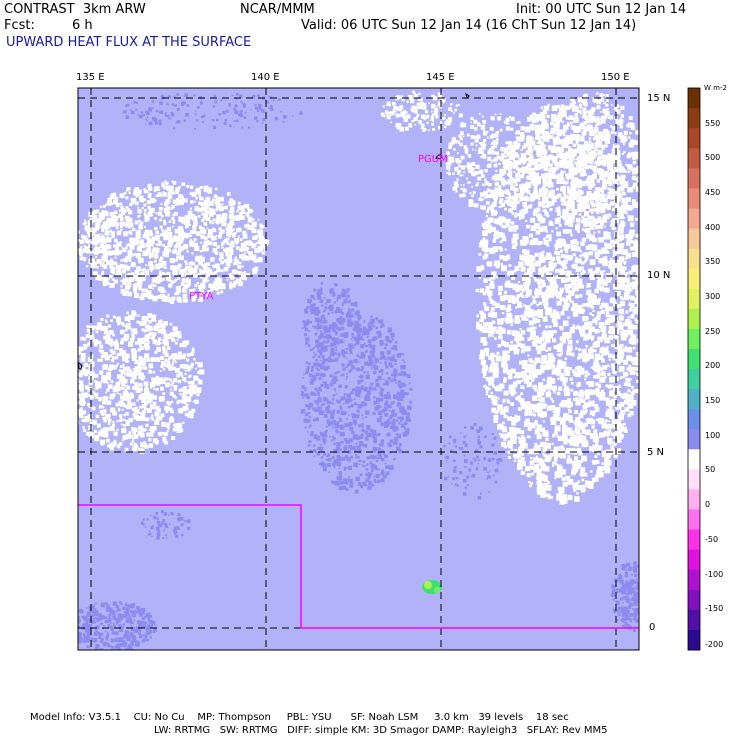 Image resolution: width=740 pixels, height=740 pixels. What do you see at coordinates (440, 77) in the screenshot?
I see `lon-label: 145 E` at bounding box center [440, 77].